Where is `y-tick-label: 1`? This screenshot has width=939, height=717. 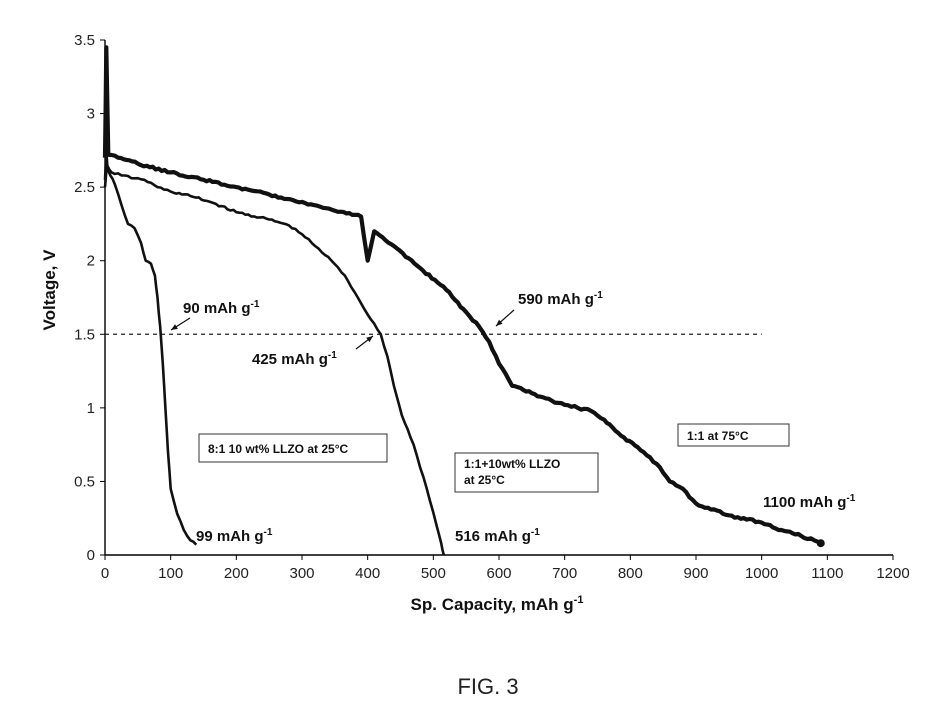 y-tick-label: 1 is located at coordinates (91, 408).